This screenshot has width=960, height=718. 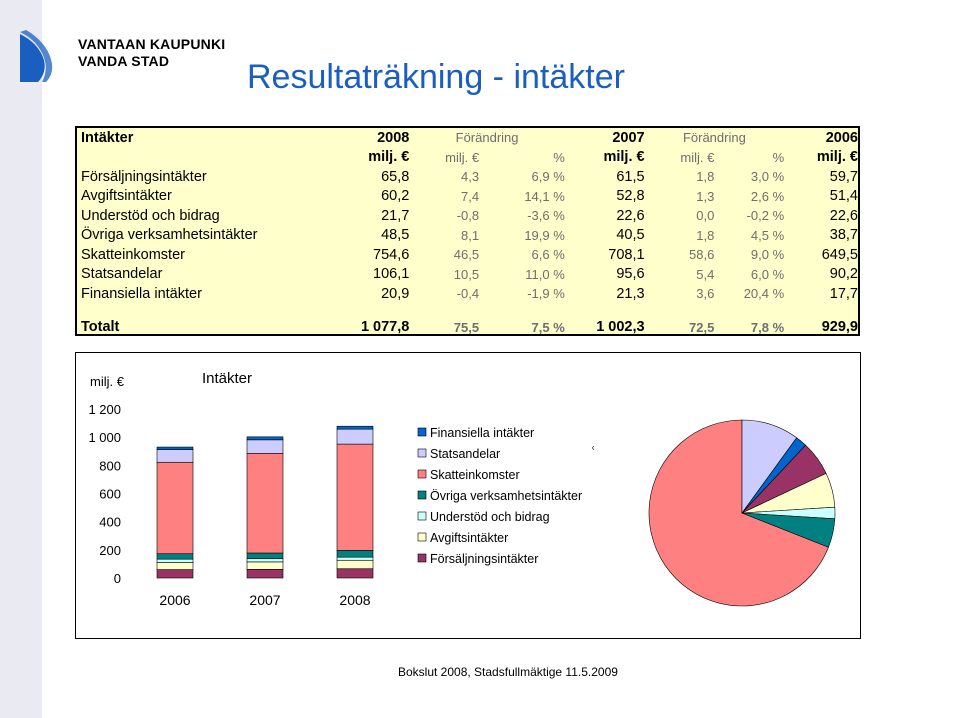 What do you see at coordinates (548, 177) in the screenshot?
I see `percent-2008: 6,9 %` at bounding box center [548, 177].